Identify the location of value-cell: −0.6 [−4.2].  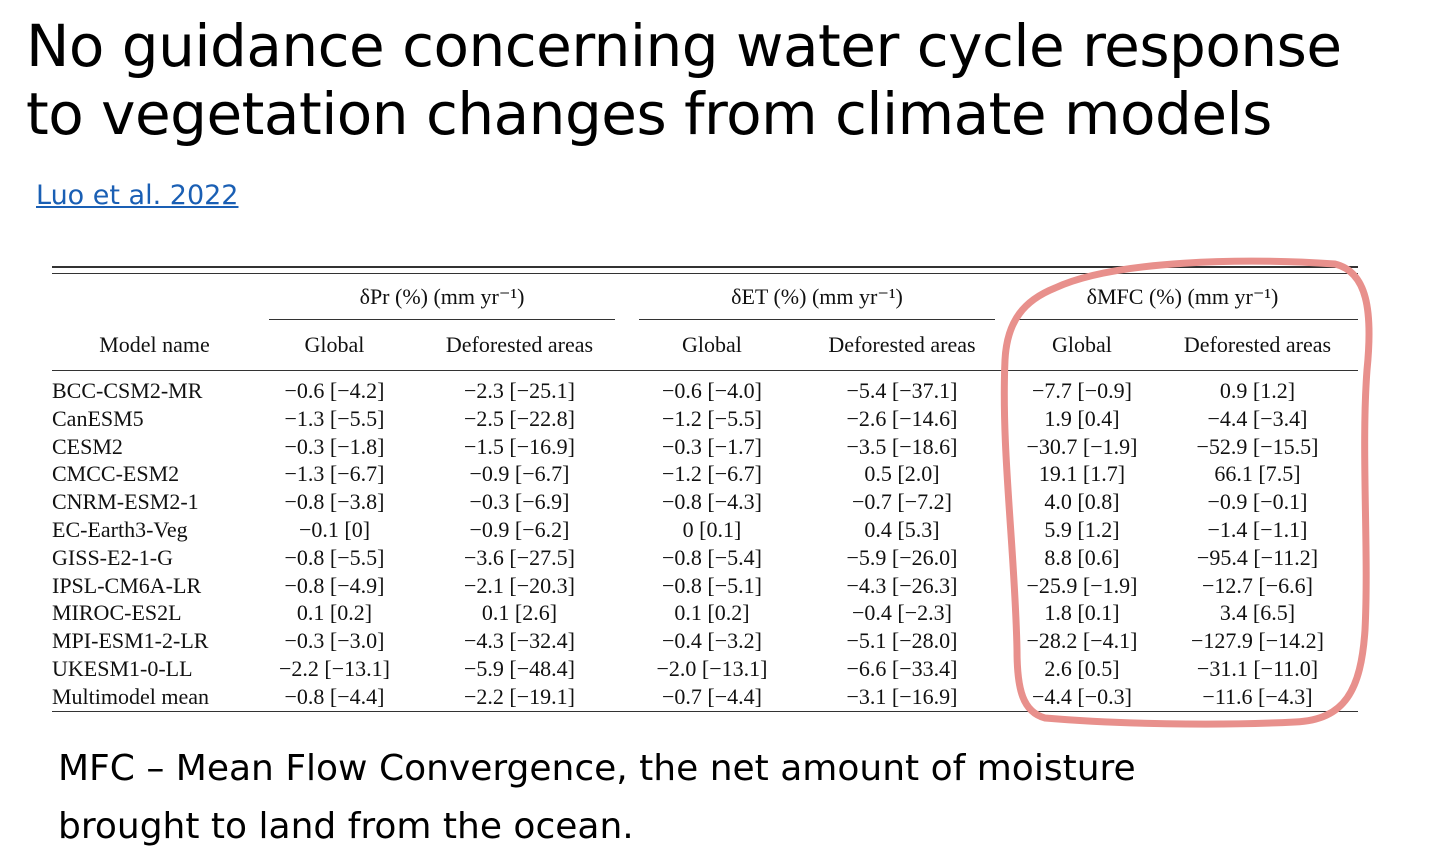
(334, 390).